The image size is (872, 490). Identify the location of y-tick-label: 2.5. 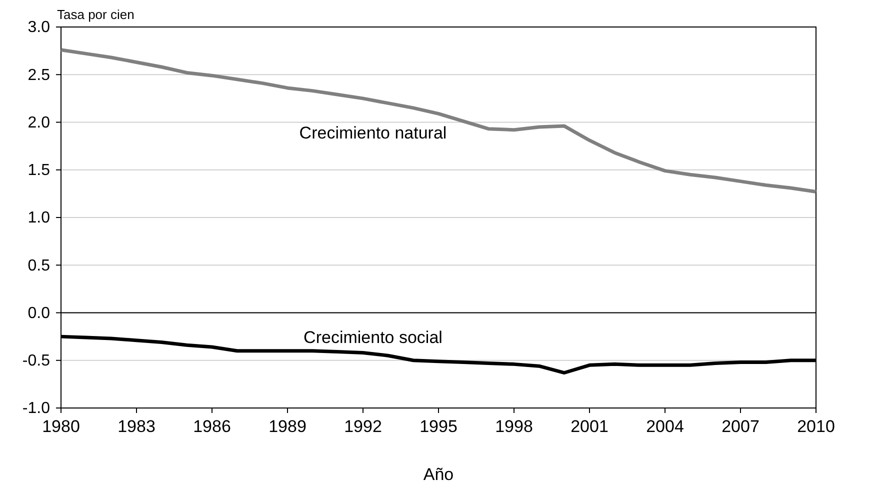
(39, 75).